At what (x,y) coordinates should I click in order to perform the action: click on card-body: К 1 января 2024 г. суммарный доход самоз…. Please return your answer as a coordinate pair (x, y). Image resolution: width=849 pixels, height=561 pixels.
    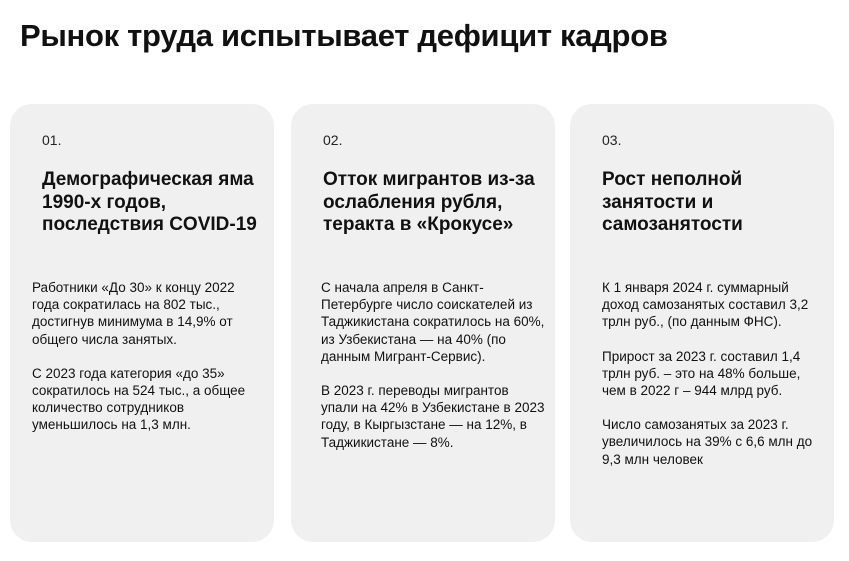
    Looking at the image, I should click on (713, 382).